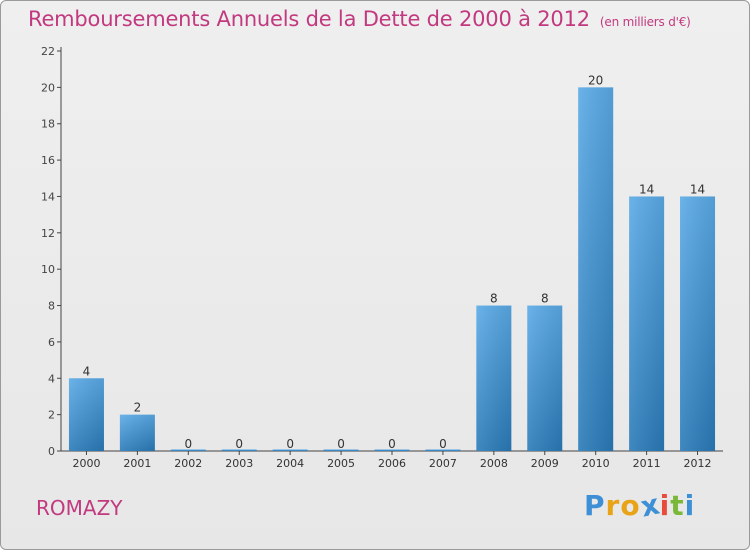 This screenshot has width=750, height=550. What do you see at coordinates (51, 415) in the screenshot?
I see `y-tick-label: 2` at bounding box center [51, 415].